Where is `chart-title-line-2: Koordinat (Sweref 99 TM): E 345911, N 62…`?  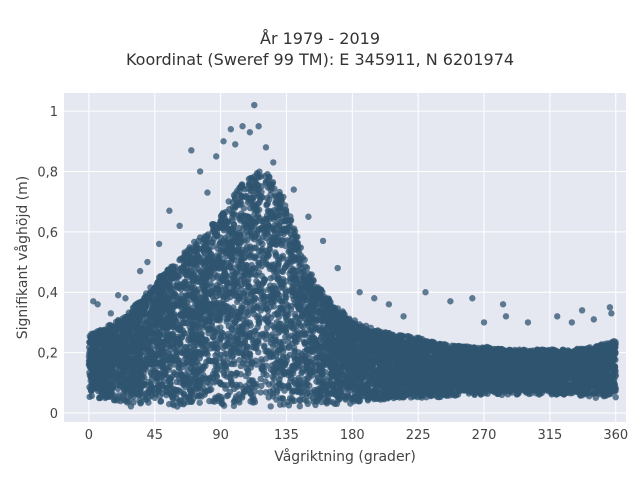
chart-title-line-2: Koordinat (Sweref 99 TM): E 345911, N 62… is located at coordinates (320, 59).